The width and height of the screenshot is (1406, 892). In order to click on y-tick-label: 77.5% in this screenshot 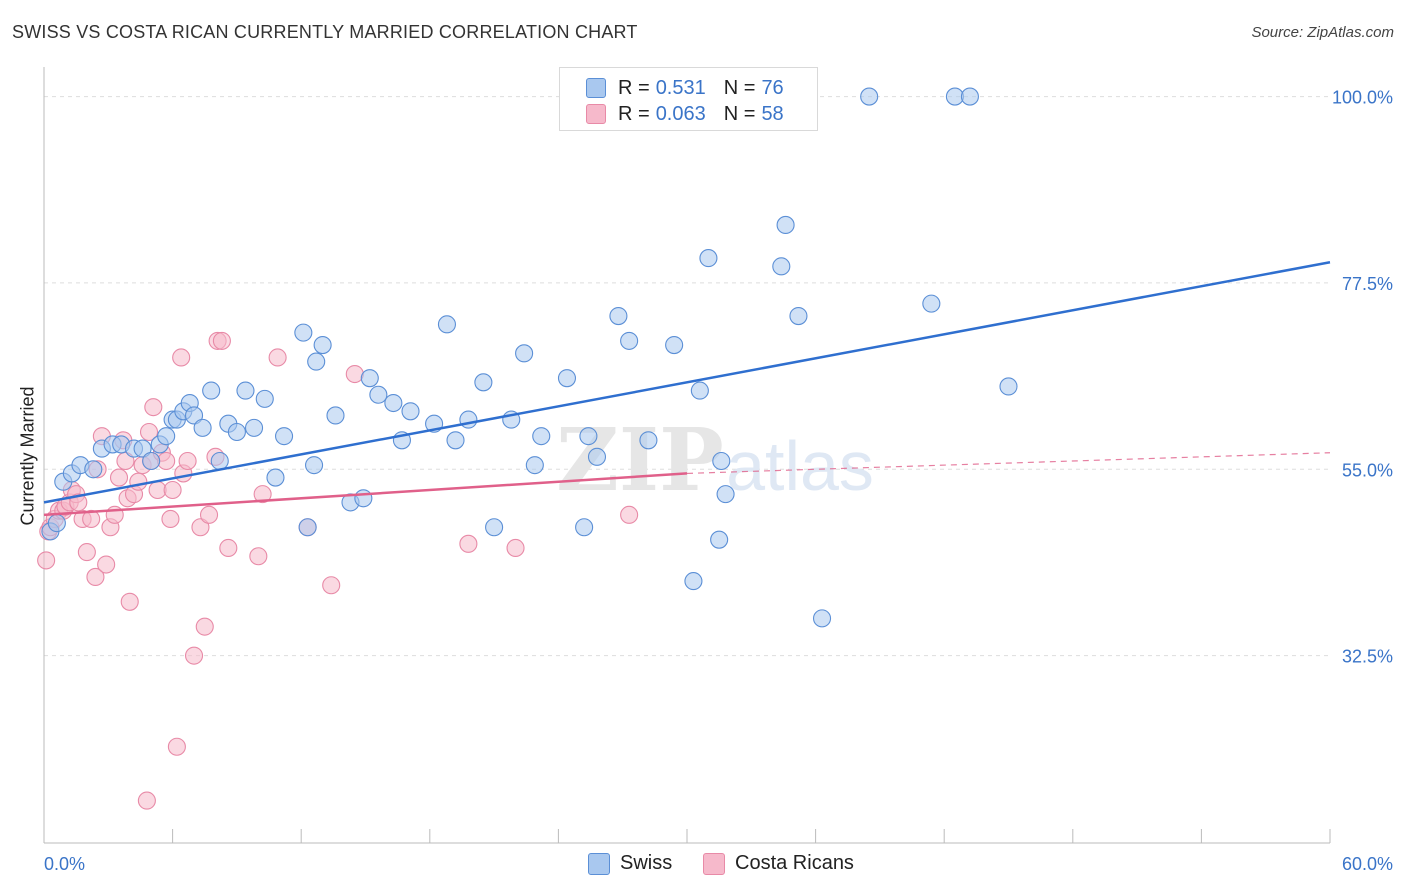, I will do `click(1367, 284)`.